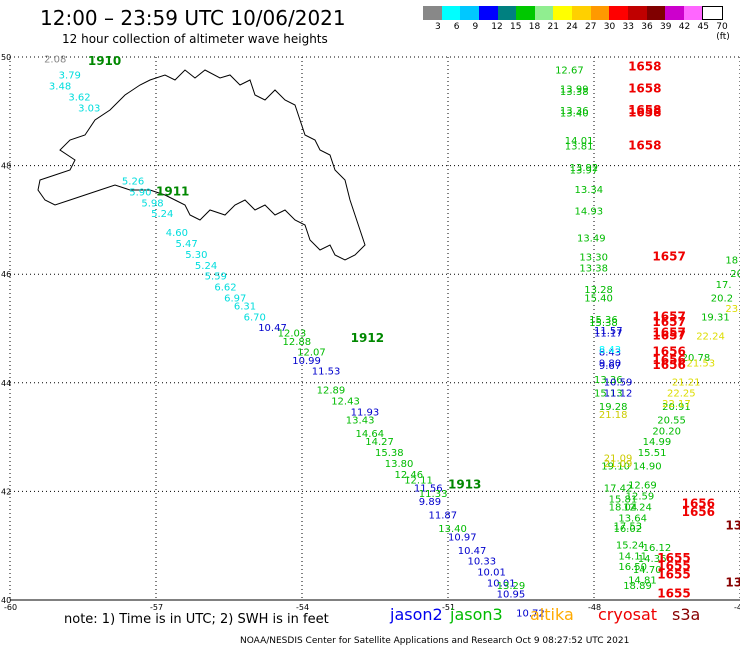  Describe the element at coordinates (55, 59) in the screenshot. I see `wave-height-label: 2.08` at that location.